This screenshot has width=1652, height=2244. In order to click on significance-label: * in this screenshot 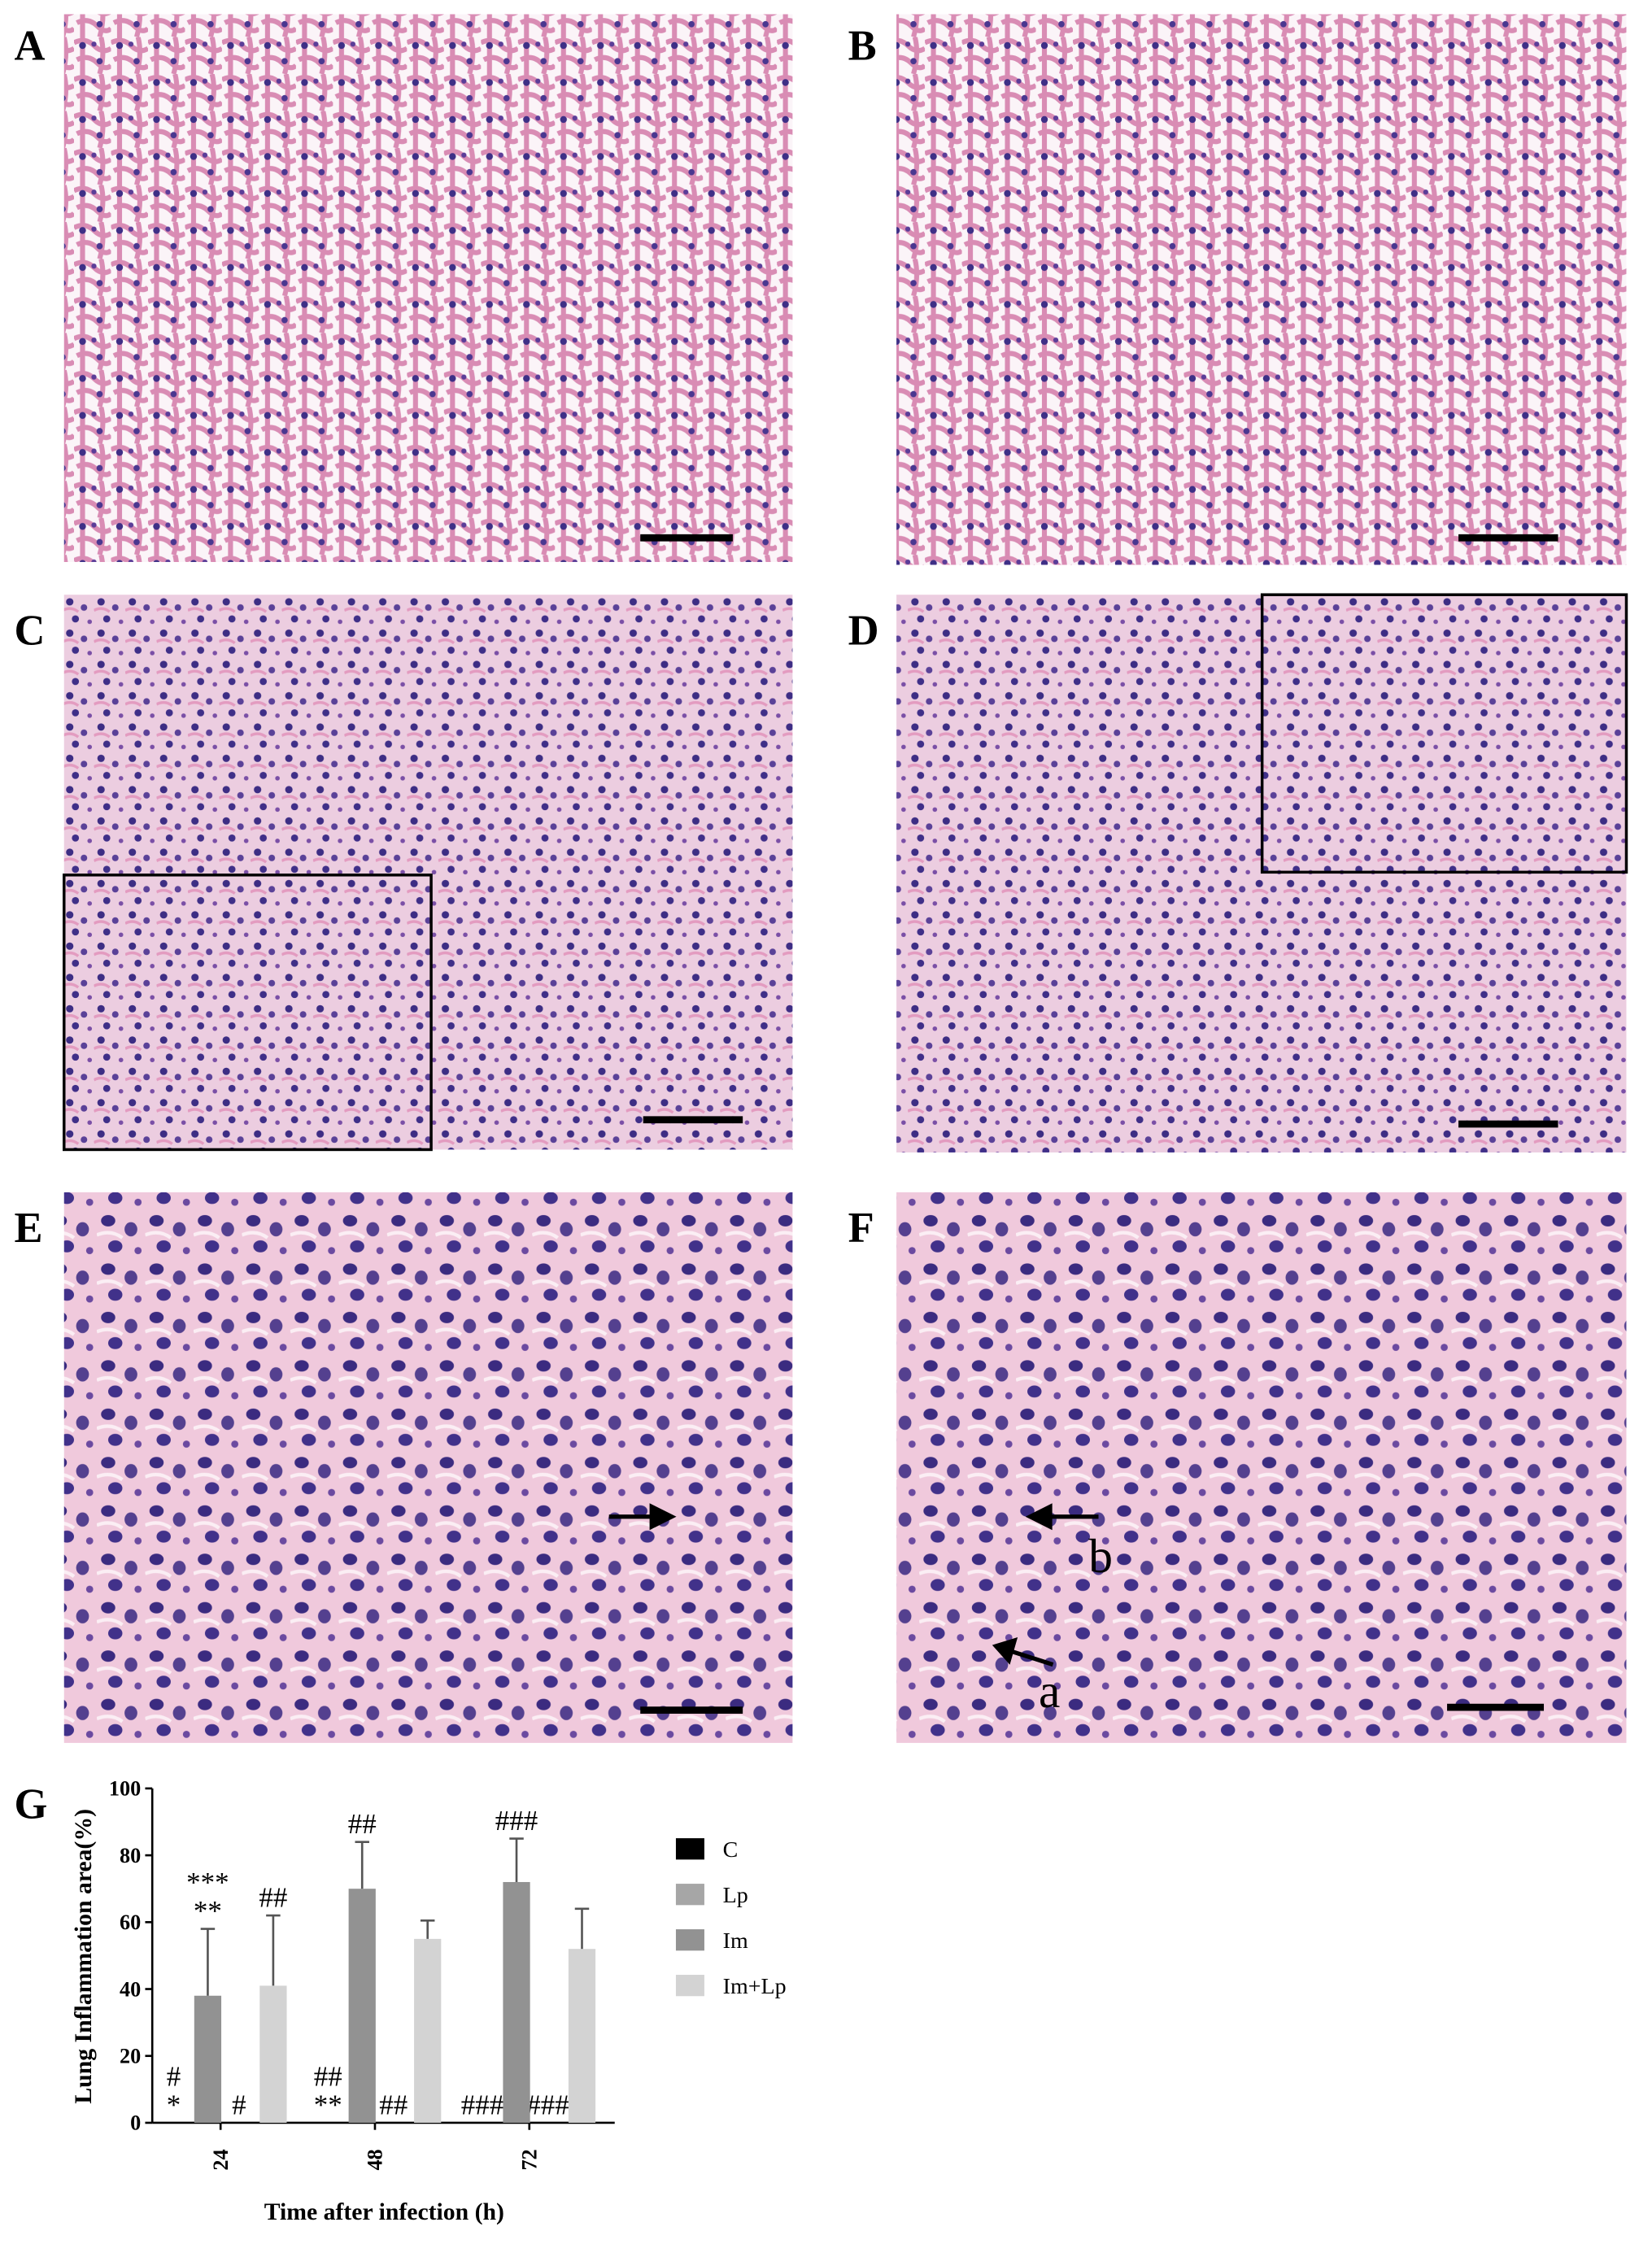, I will do `click(174, 2104)`.